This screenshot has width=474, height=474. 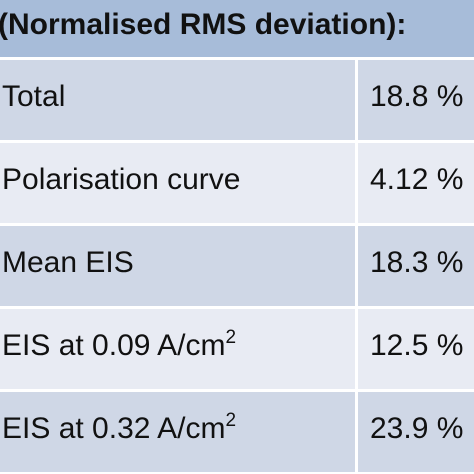 What do you see at coordinates (114, 345) in the screenshot?
I see `row-label-text: EIS at 0.09 A/cm` at bounding box center [114, 345].